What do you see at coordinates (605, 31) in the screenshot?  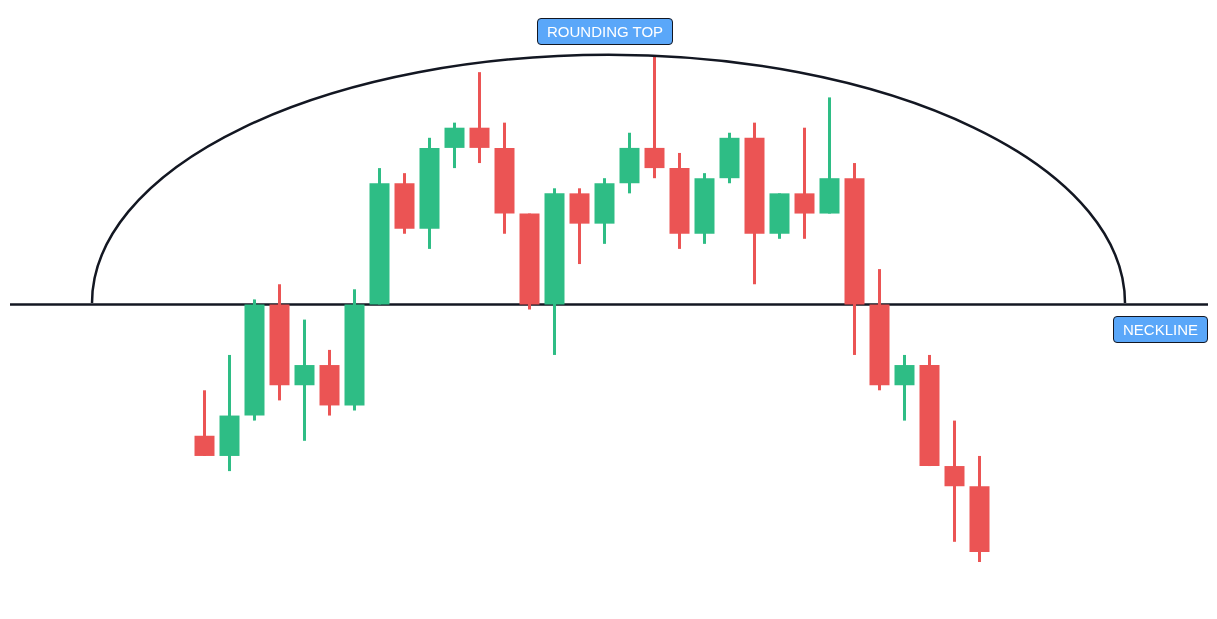 I see `text: ROUNDING TOP` at bounding box center [605, 31].